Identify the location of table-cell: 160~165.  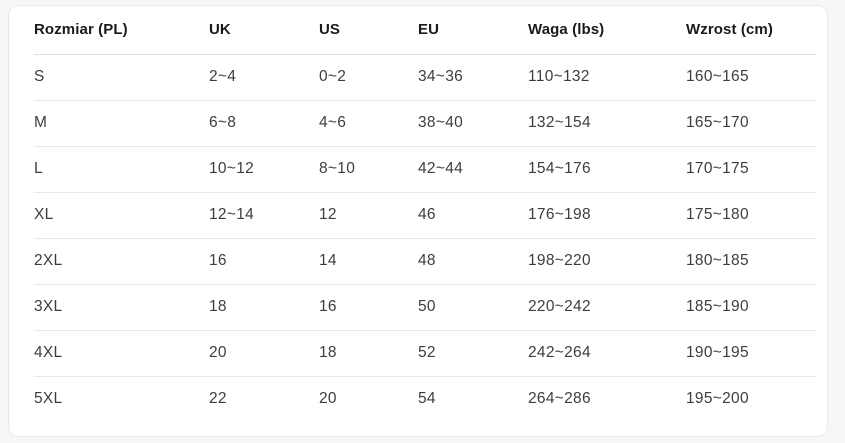
(751, 77).